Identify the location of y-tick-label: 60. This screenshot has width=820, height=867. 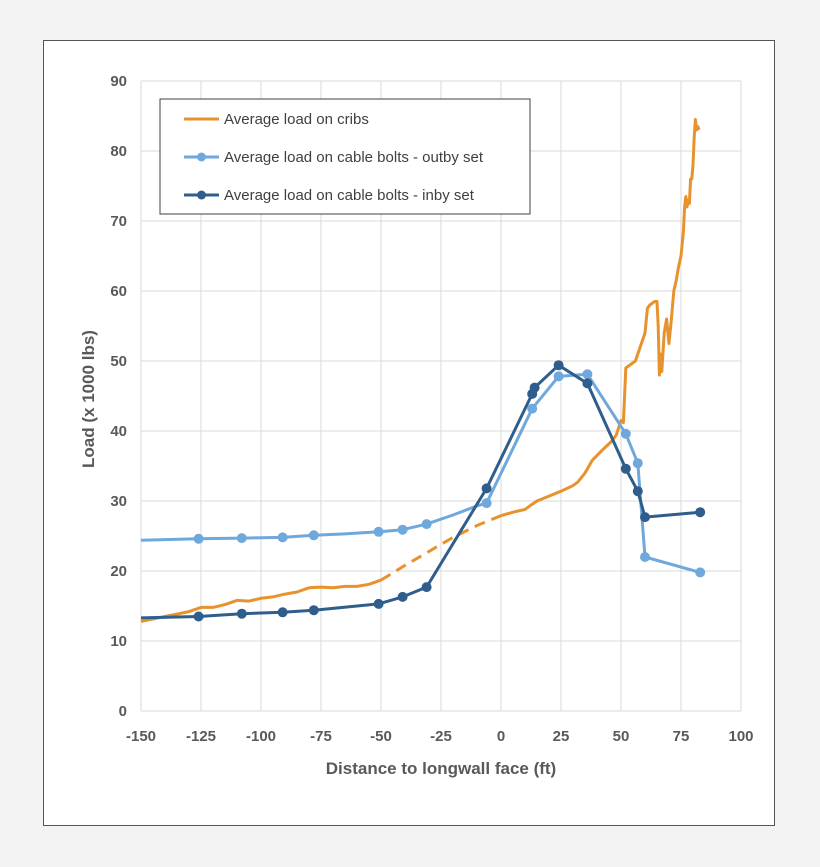
(118, 291).